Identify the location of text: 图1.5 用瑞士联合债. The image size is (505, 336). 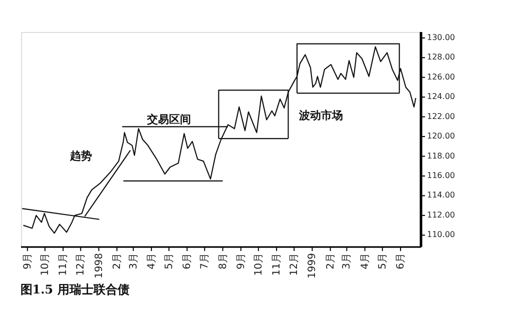
(75, 289).